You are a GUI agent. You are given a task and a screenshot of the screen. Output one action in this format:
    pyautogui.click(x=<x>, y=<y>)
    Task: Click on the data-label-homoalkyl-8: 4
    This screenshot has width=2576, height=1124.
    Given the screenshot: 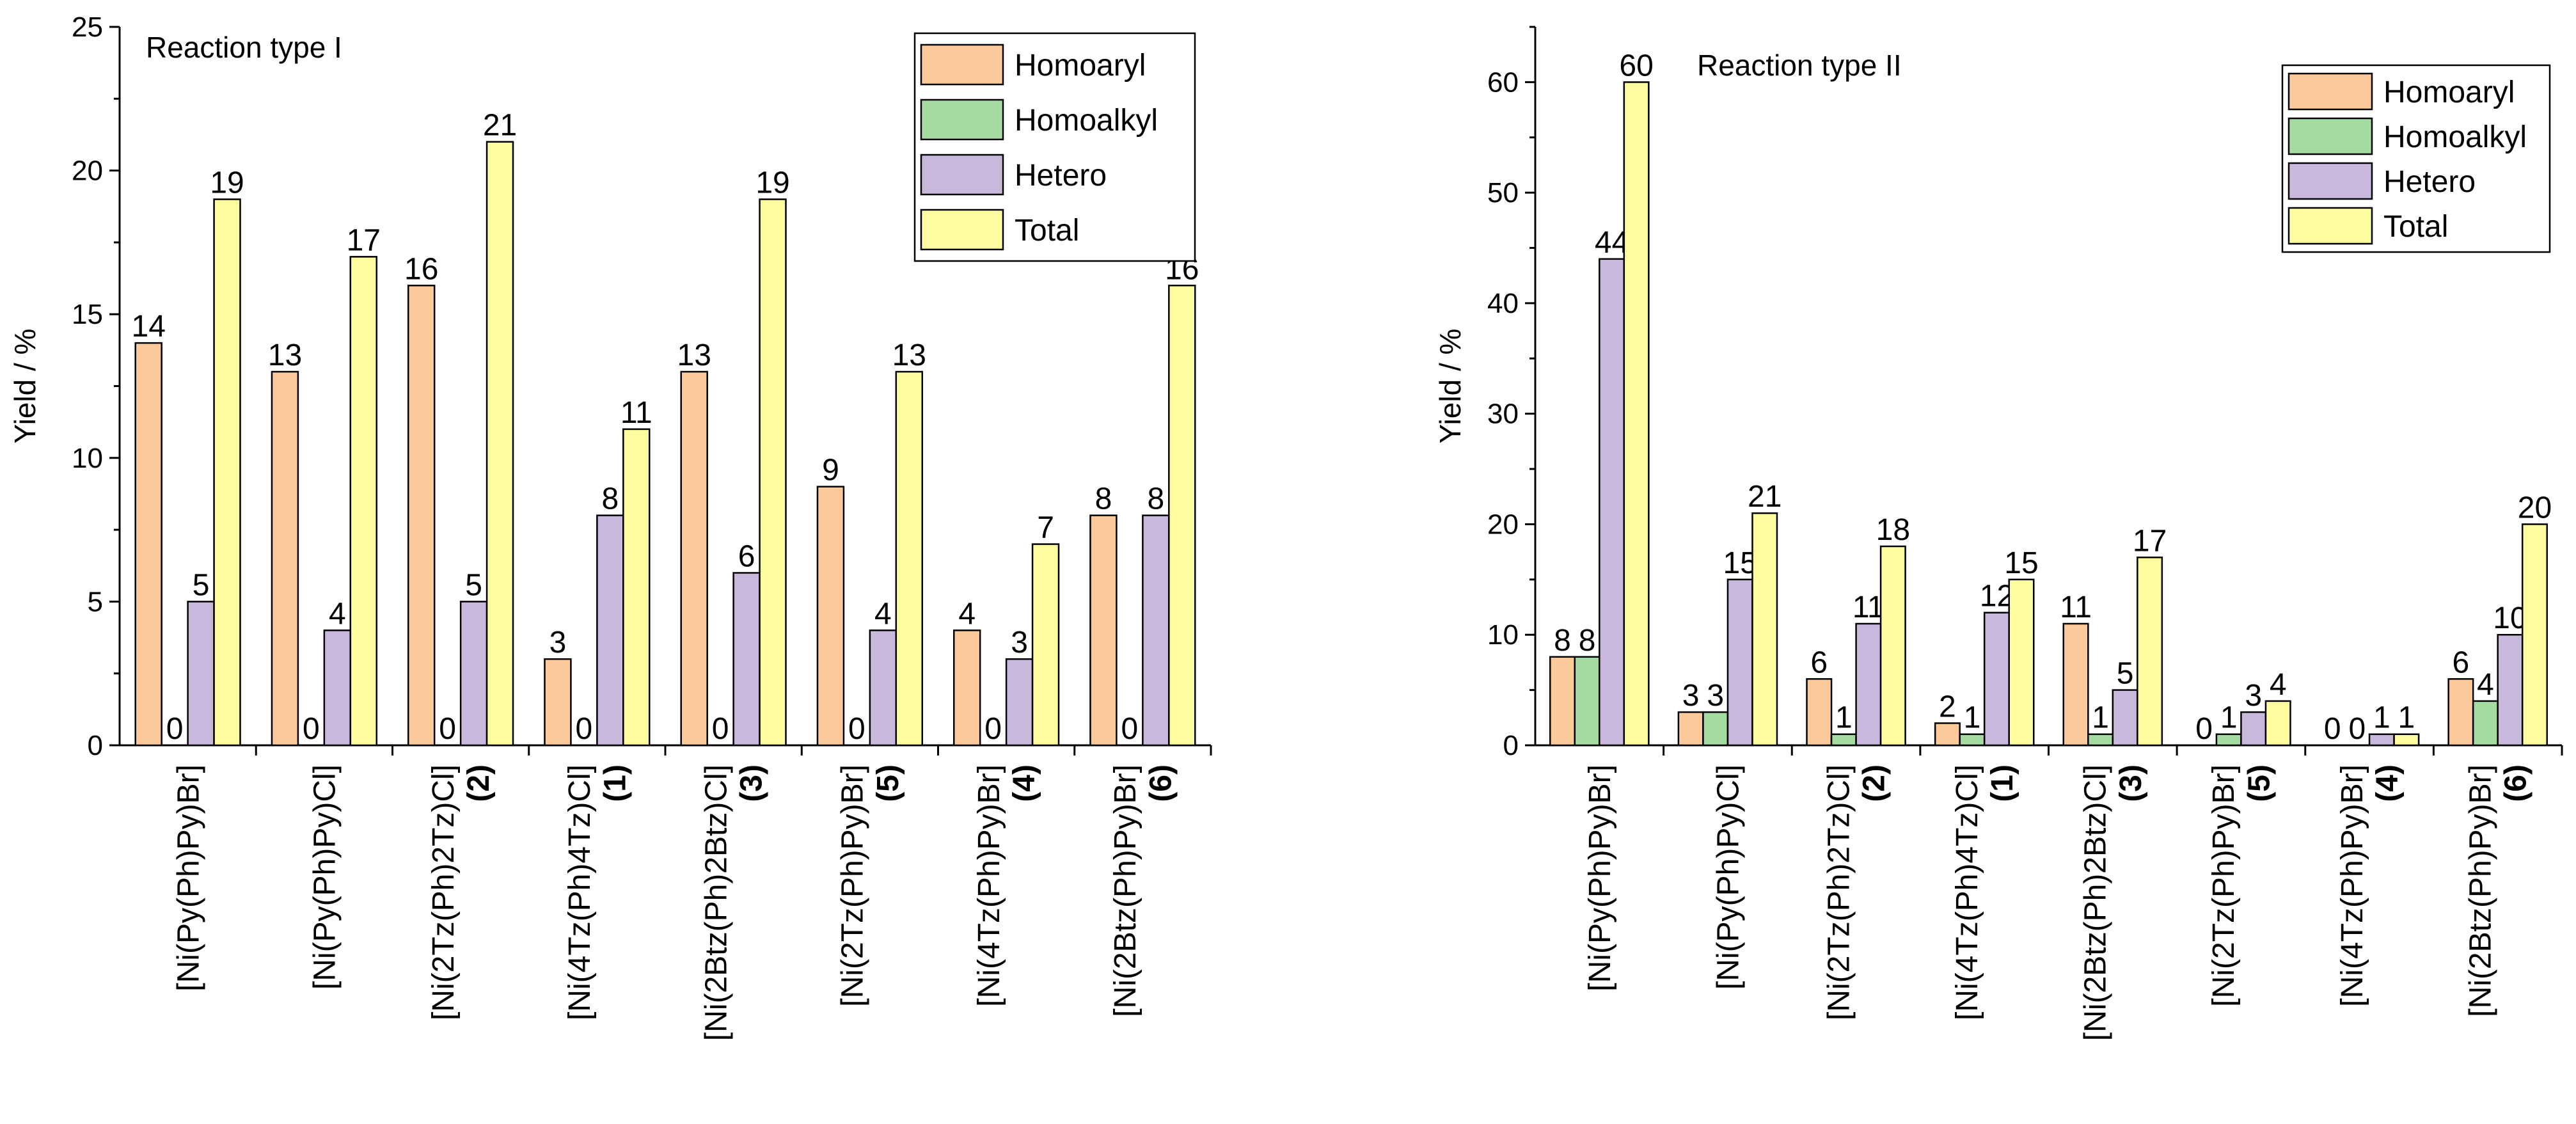 What is the action you would take?
    pyautogui.click(x=2485, y=685)
    